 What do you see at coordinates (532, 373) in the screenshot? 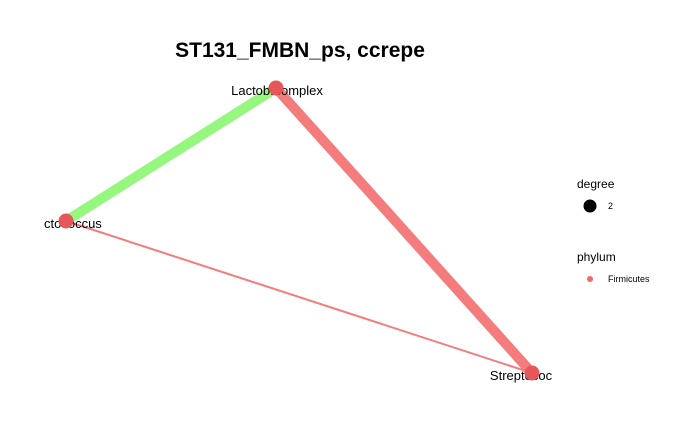
I see `node-strep` at bounding box center [532, 373].